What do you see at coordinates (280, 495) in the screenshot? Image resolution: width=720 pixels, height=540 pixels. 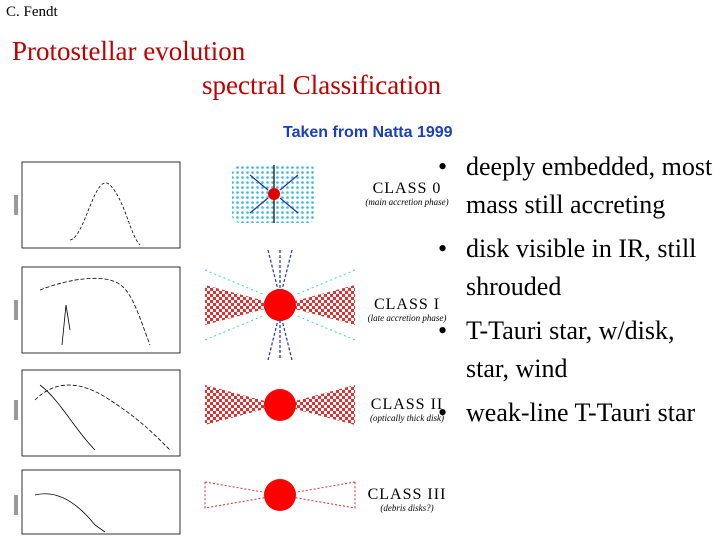 I see `class3-sketch` at bounding box center [280, 495].